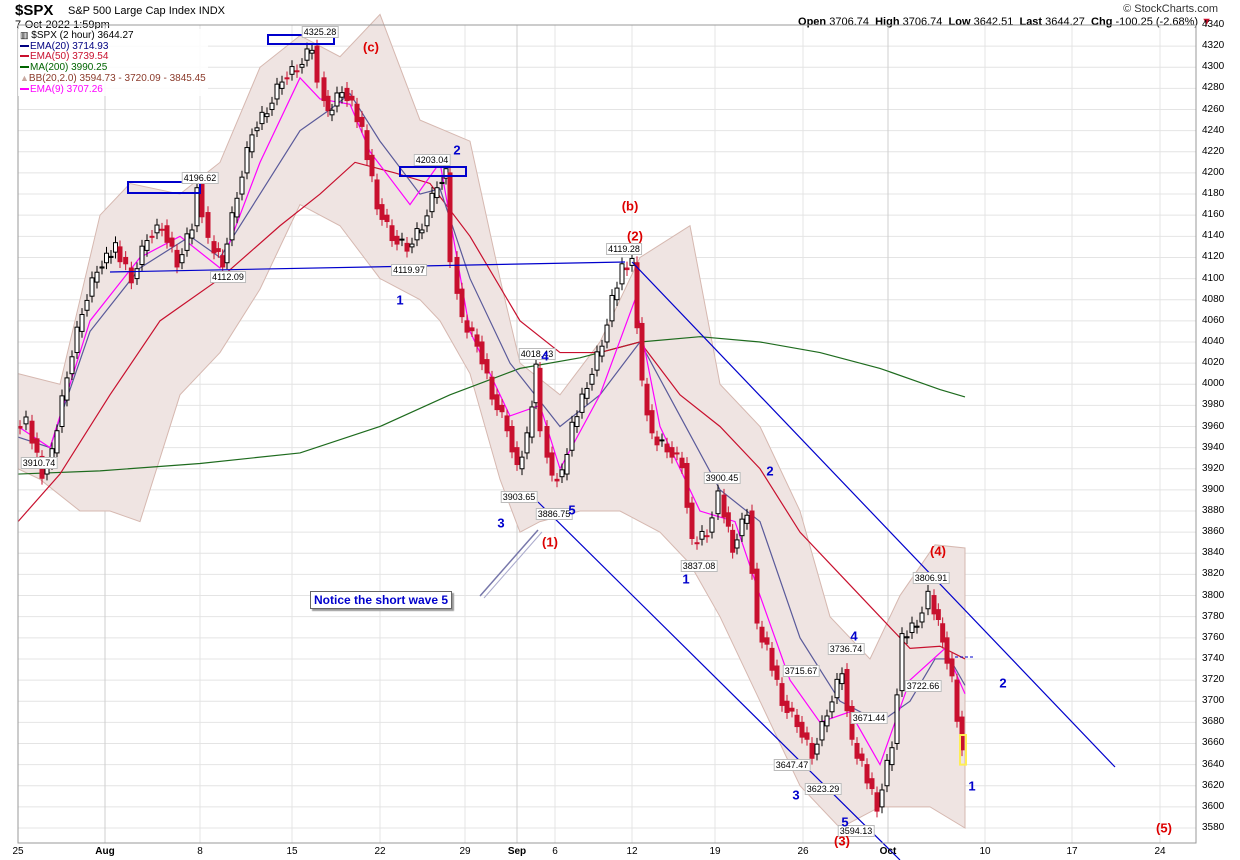  I want to click on x-axis-label: 8, so click(200, 851).